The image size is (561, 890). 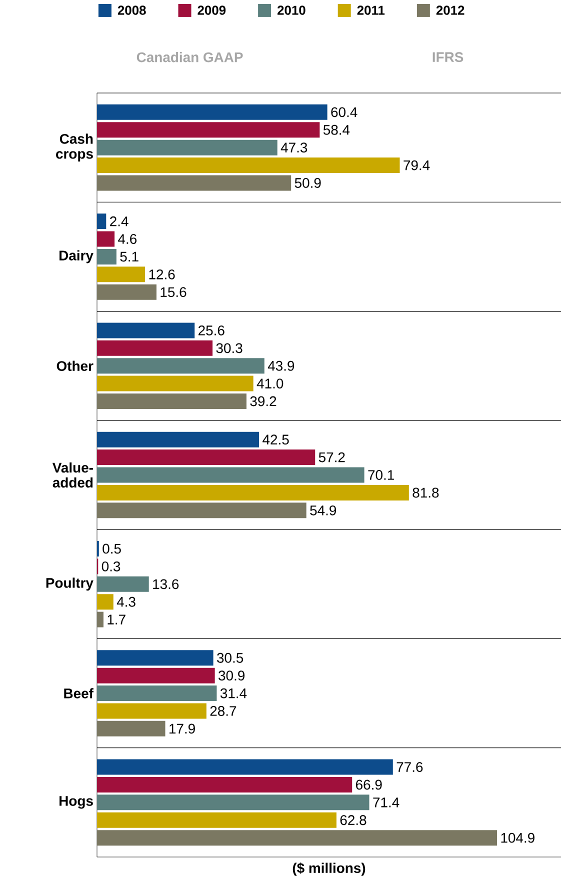 What do you see at coordinates (275, 439) in the screenshot?
I see `data-label: 42.5` at bounding box center [275, 439].